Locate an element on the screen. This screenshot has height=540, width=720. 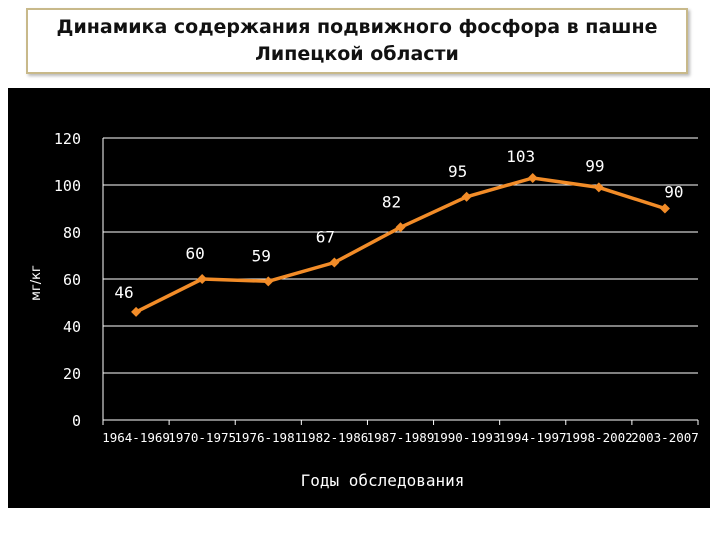
x-tick-label: 1990-1993 is located at coordinates (467, 437).